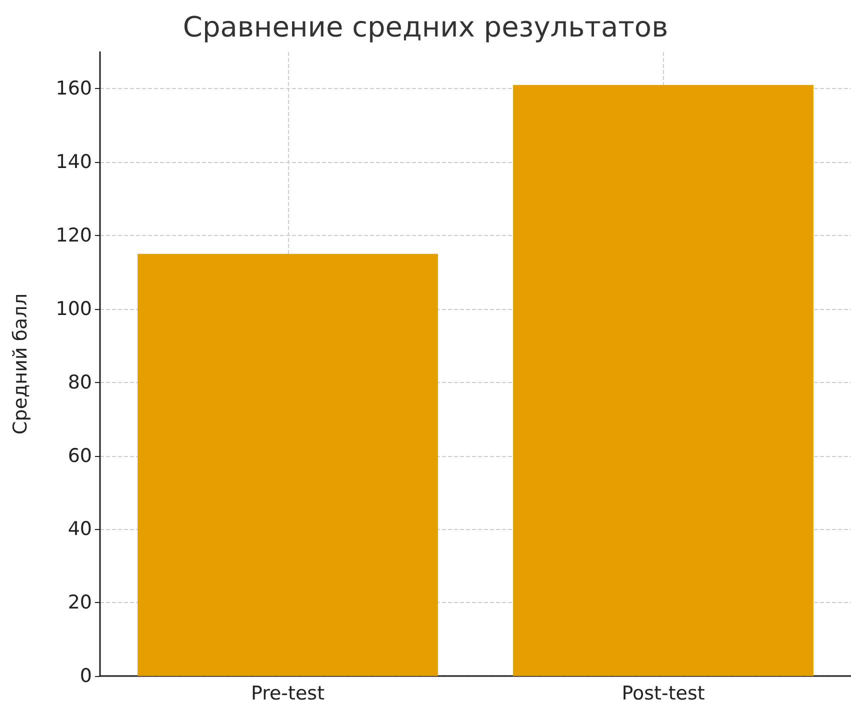 The height and width of the screenshot is (704, 851). I want to click on y-tick-label: 140, so click(74, 162).